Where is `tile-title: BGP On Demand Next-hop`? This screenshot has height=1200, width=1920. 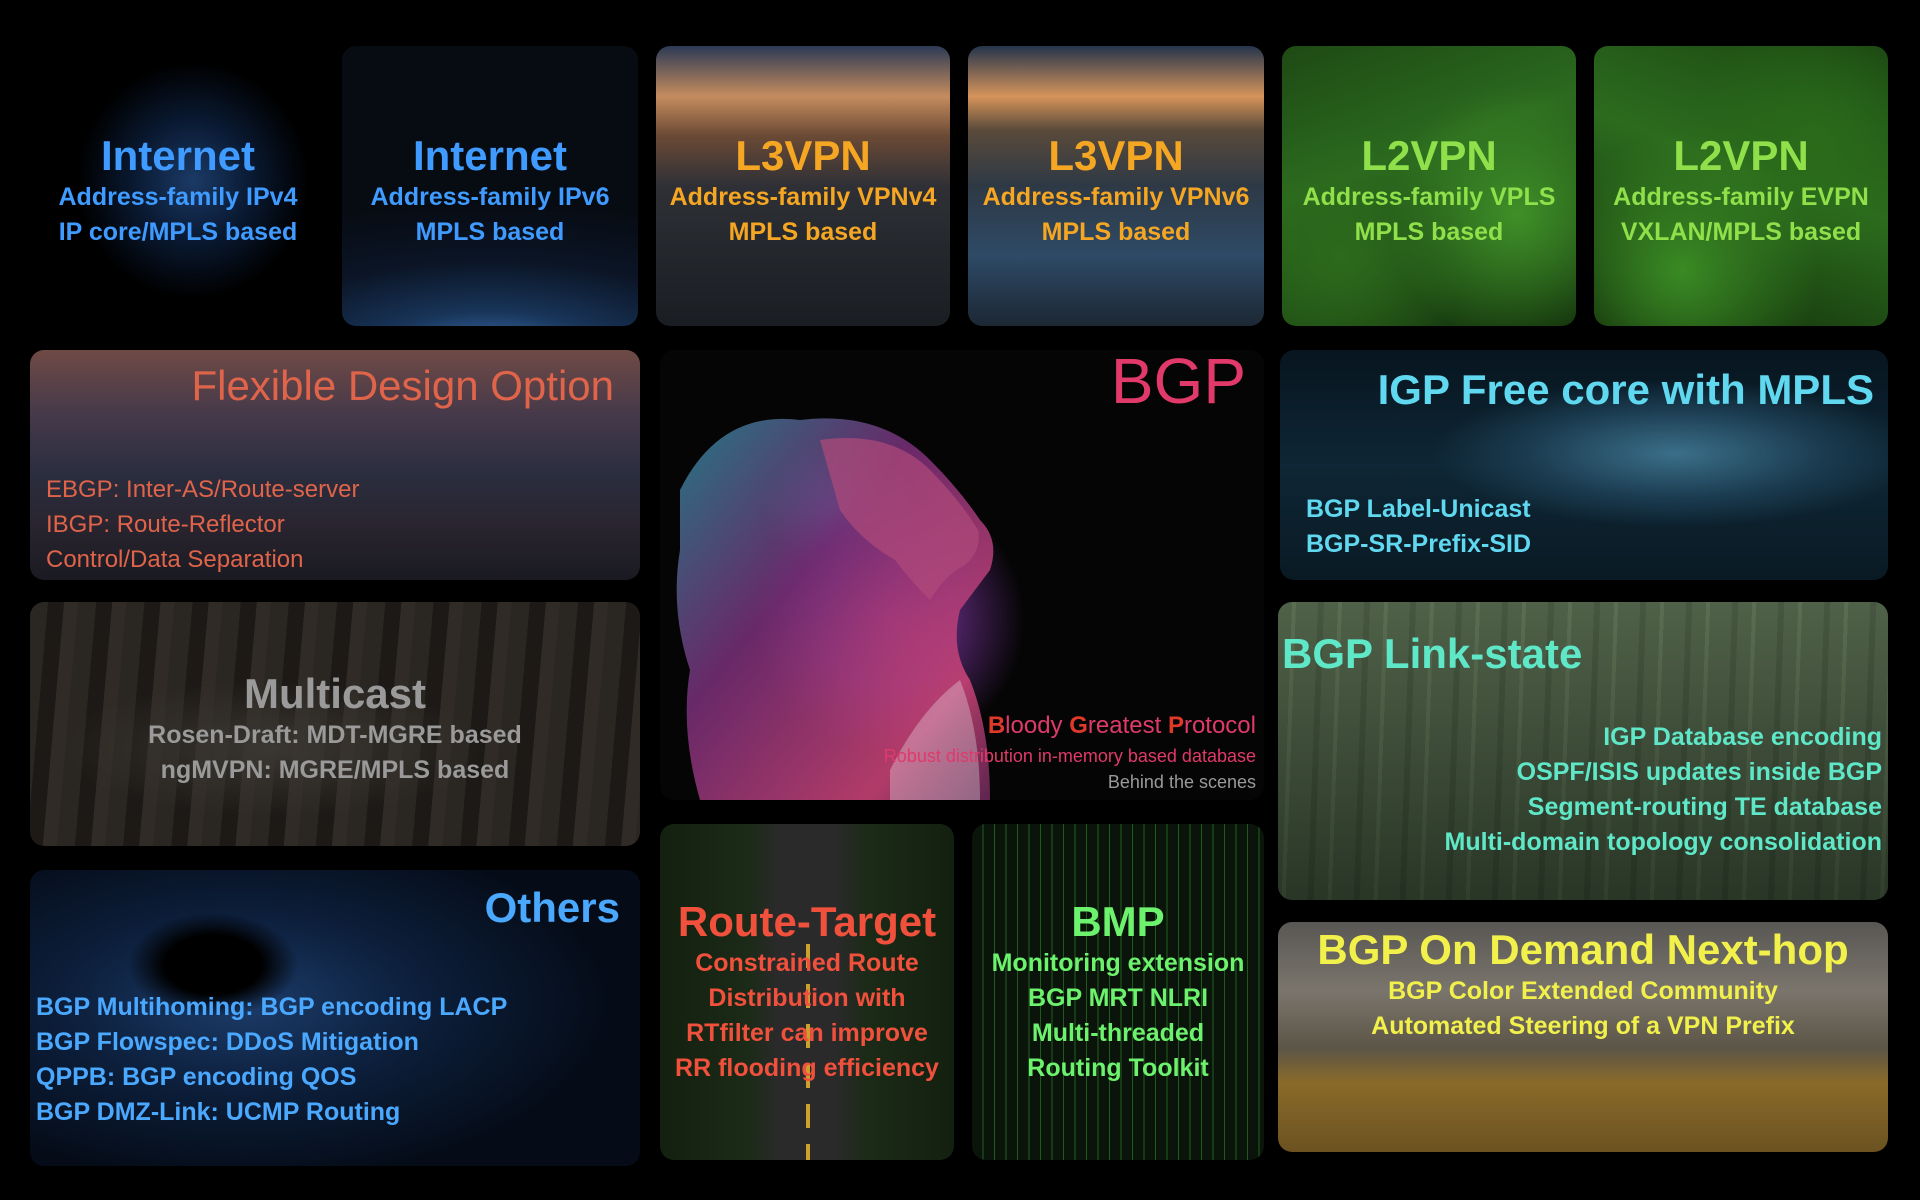 tile-title: BGP On Demand Next-hop is located at coordinates (1583, 949).